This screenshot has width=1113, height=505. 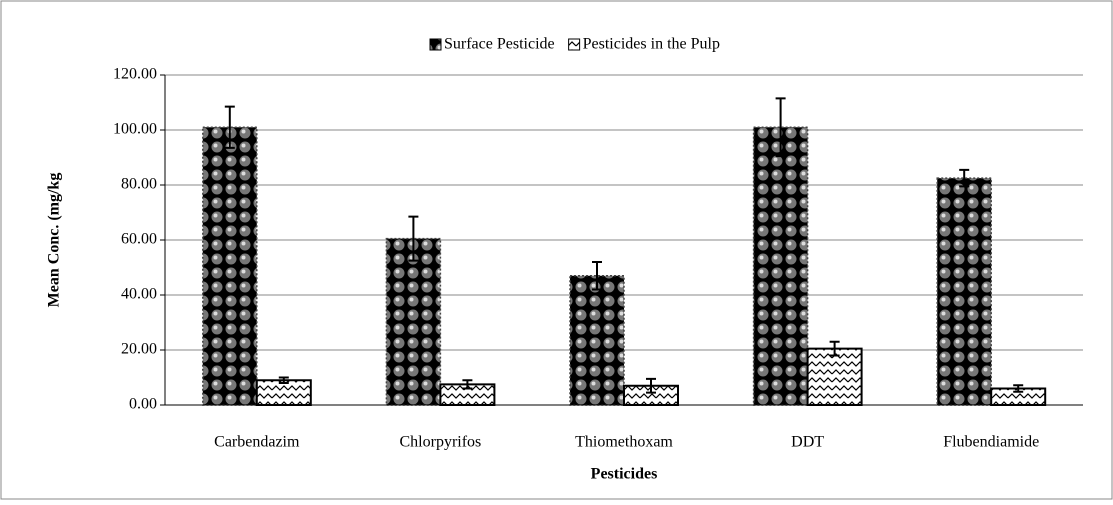 I want to click on x-tick-label: Thiomethoxam, so click(x=624, y=442).